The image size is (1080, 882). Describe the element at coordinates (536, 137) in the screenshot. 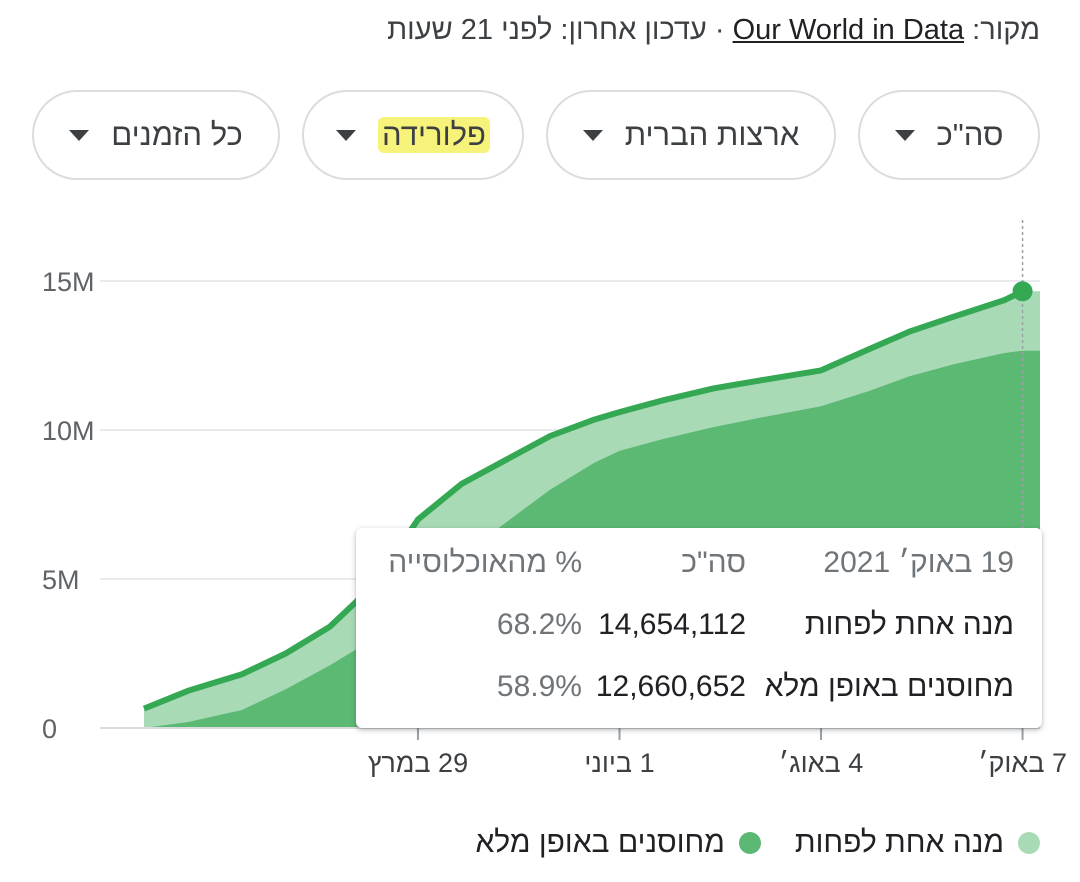

I see `filter-chips: סה"כ ארצות הברית פלורידה כל הזמנים` at that location.